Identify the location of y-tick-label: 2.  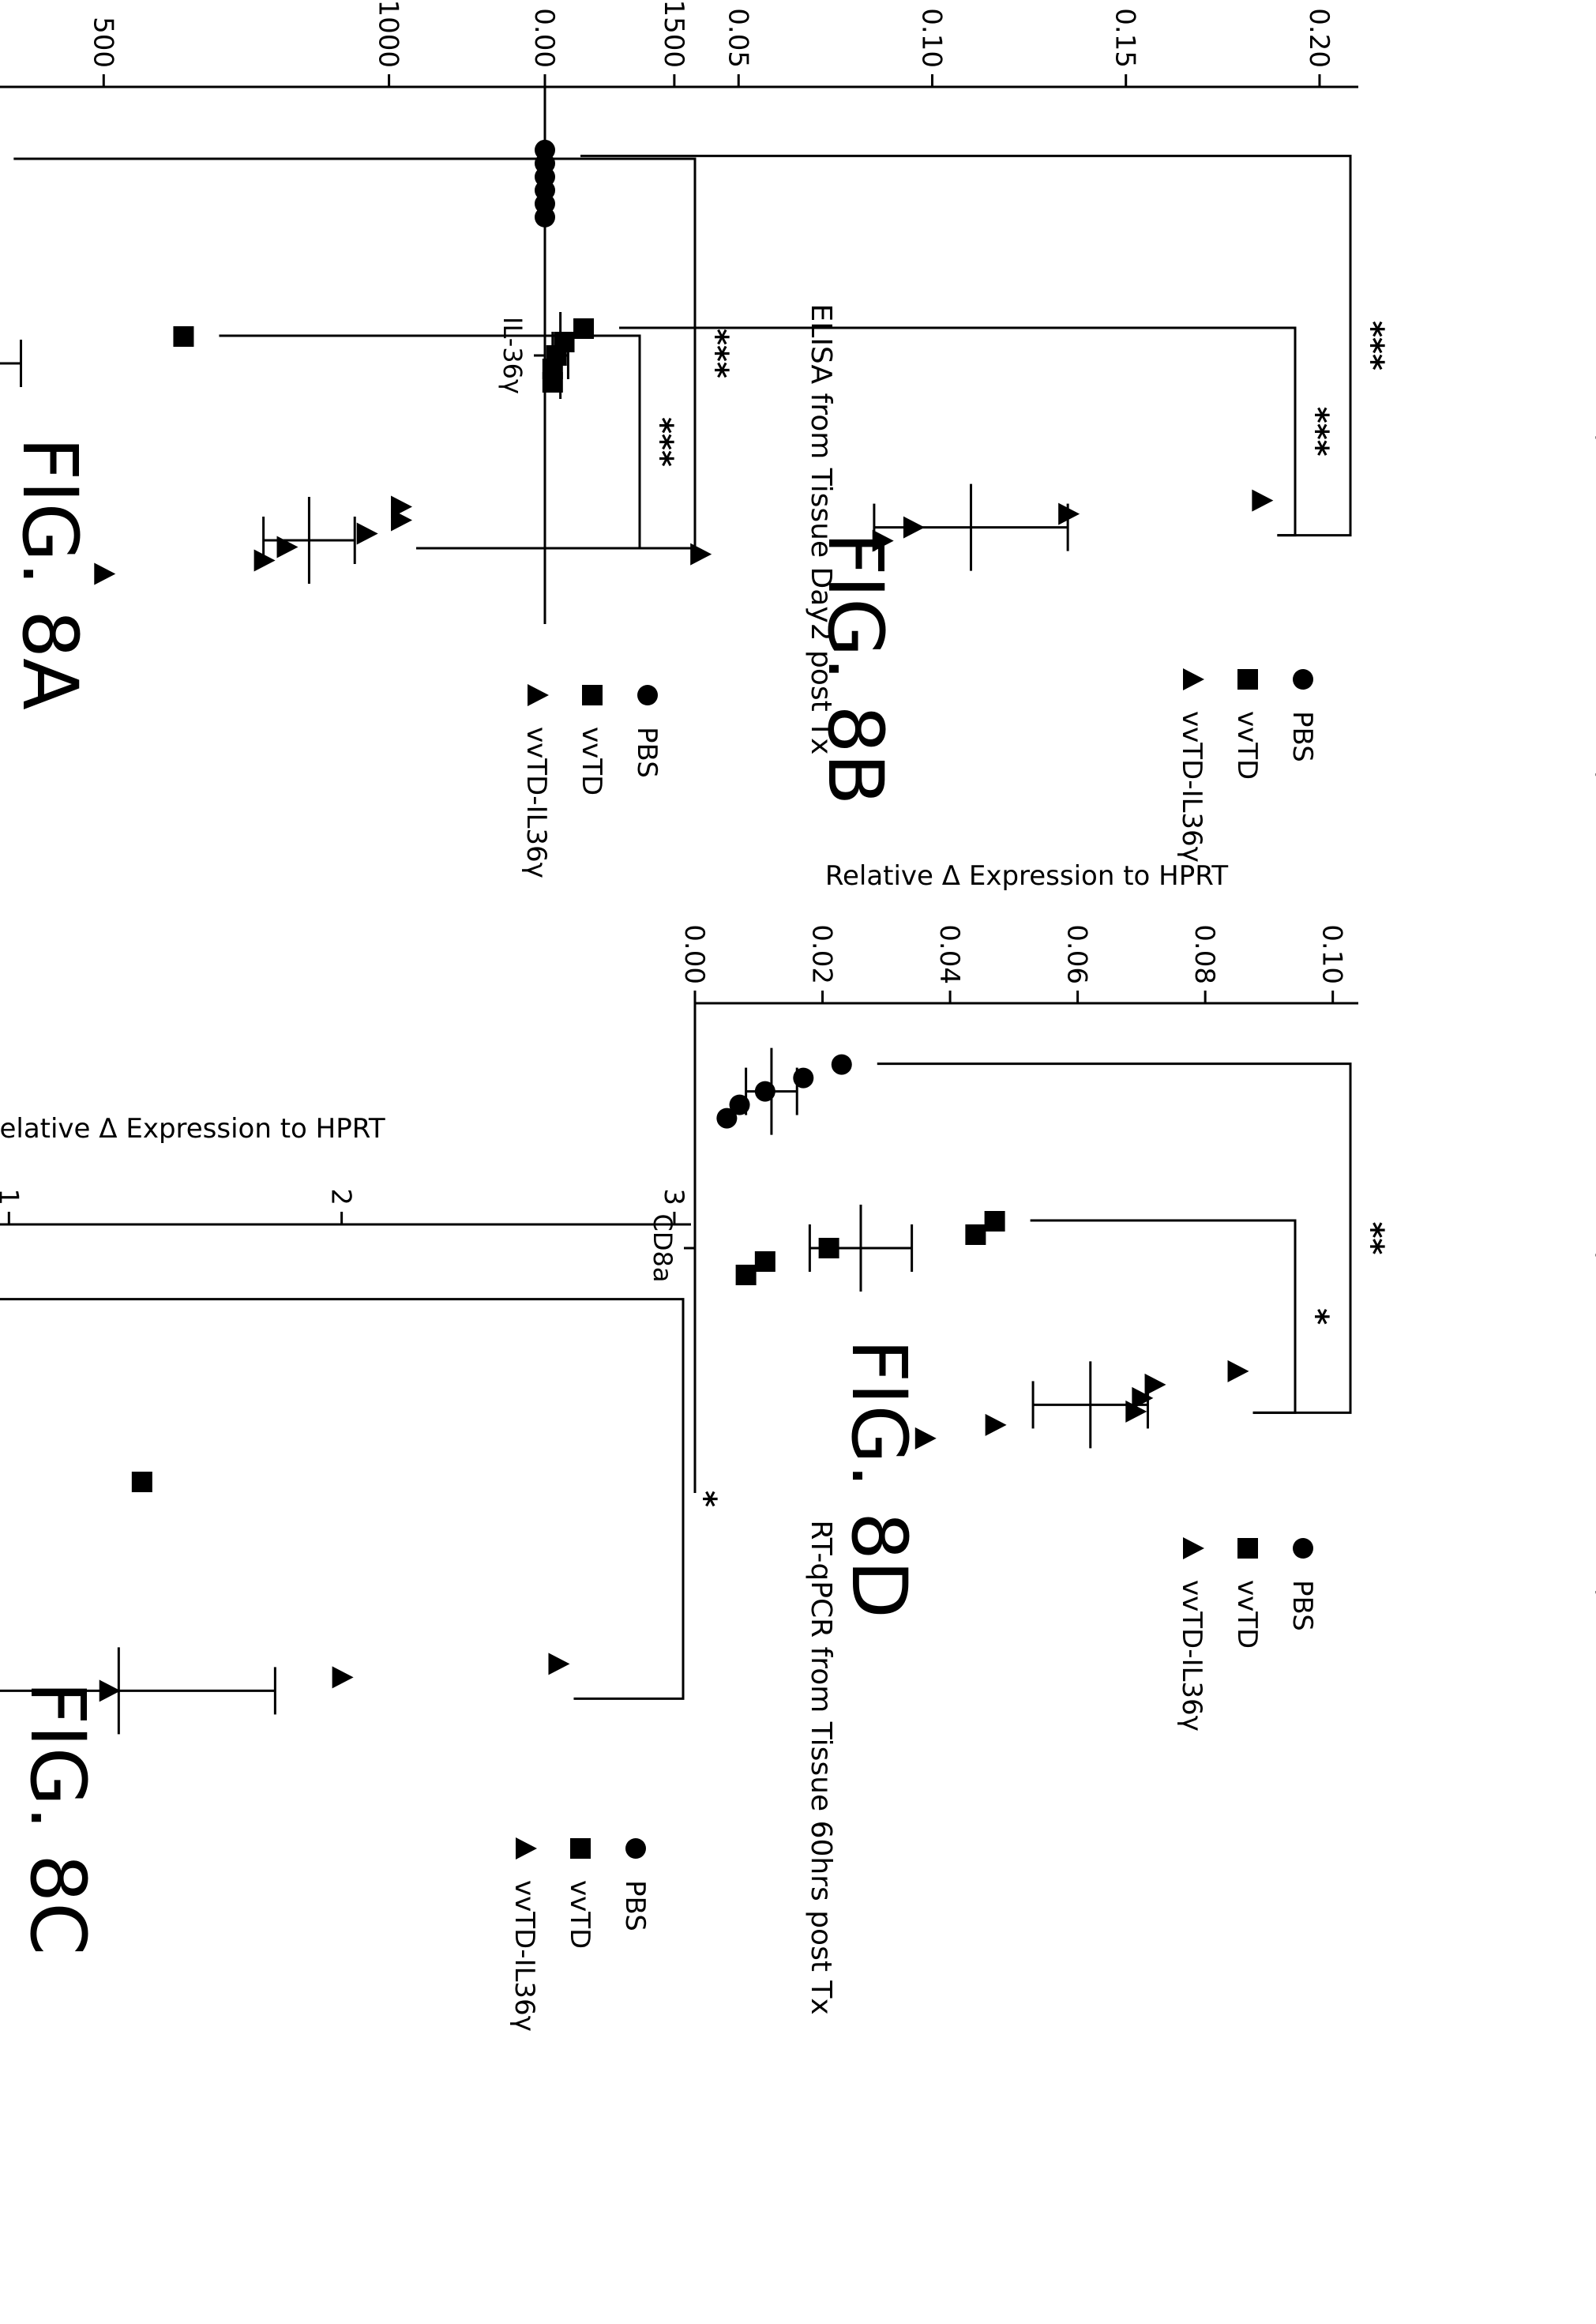
(341, 1196).